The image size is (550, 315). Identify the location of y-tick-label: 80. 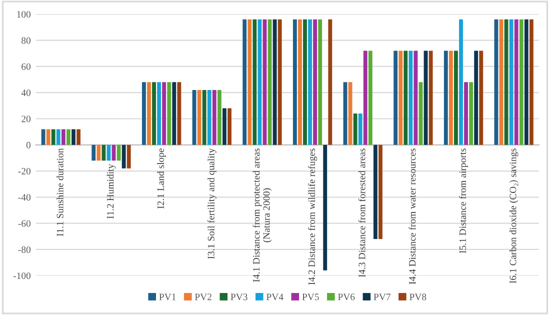
(26, 40).